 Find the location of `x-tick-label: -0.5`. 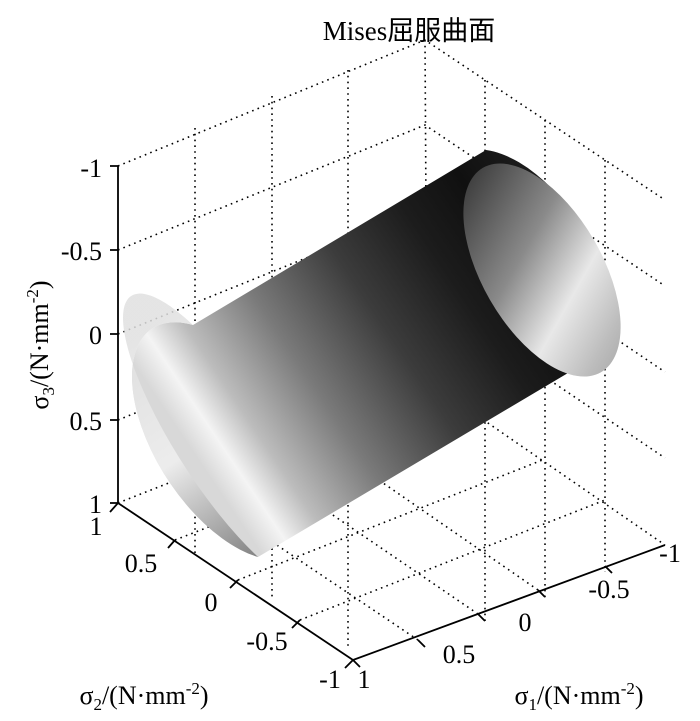

x-tick-label: -0.5 is located at coordinates (608, 589).